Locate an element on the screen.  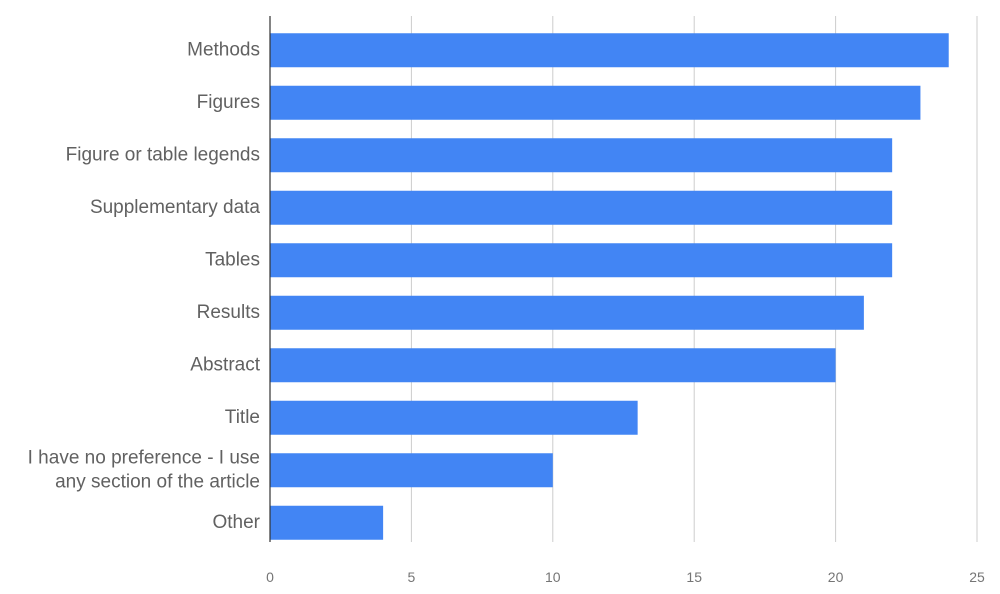
x-tick-labels: 0 5 10 15 20 25 is located at coordinates (625, 577).